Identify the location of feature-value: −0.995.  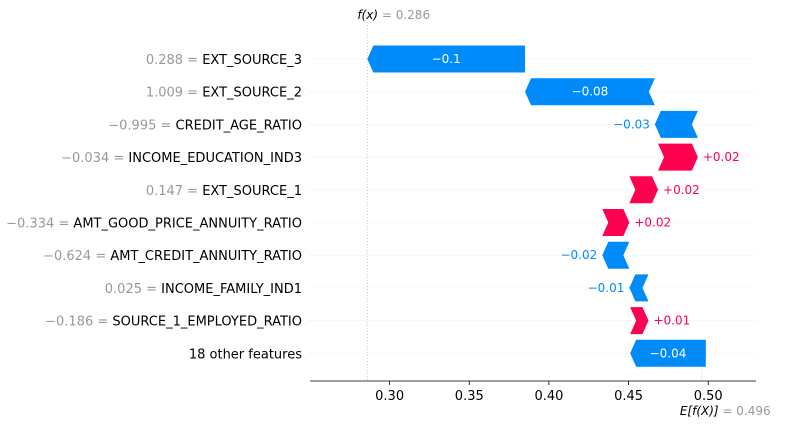
(132, 125).